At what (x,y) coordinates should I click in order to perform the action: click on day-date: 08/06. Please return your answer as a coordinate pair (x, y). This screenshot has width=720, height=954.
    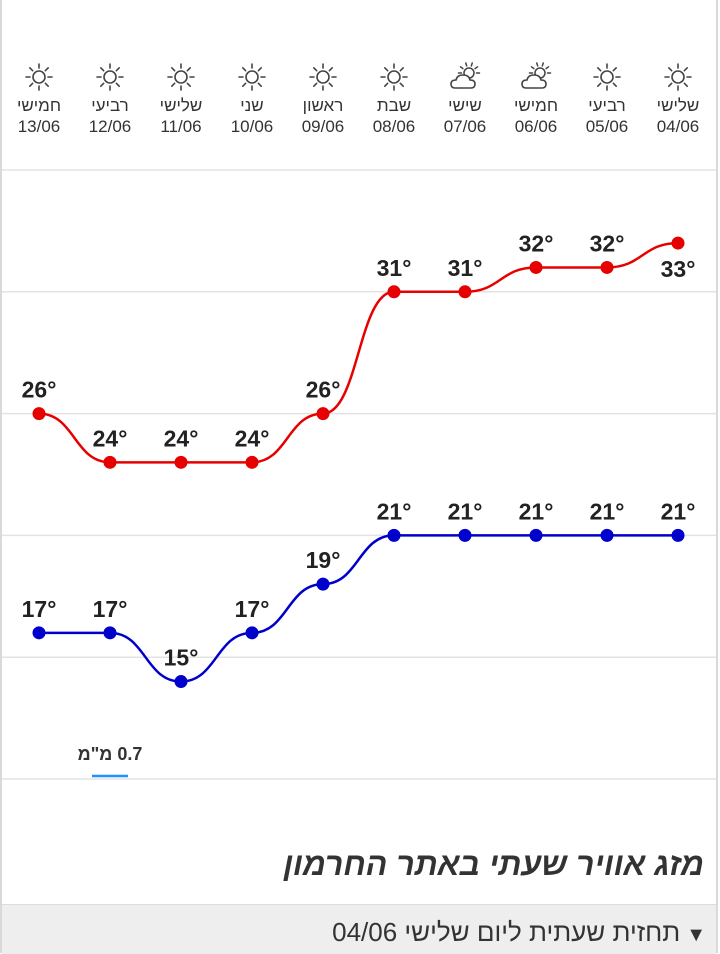
    Looking at the image, I should click on (394, 126).